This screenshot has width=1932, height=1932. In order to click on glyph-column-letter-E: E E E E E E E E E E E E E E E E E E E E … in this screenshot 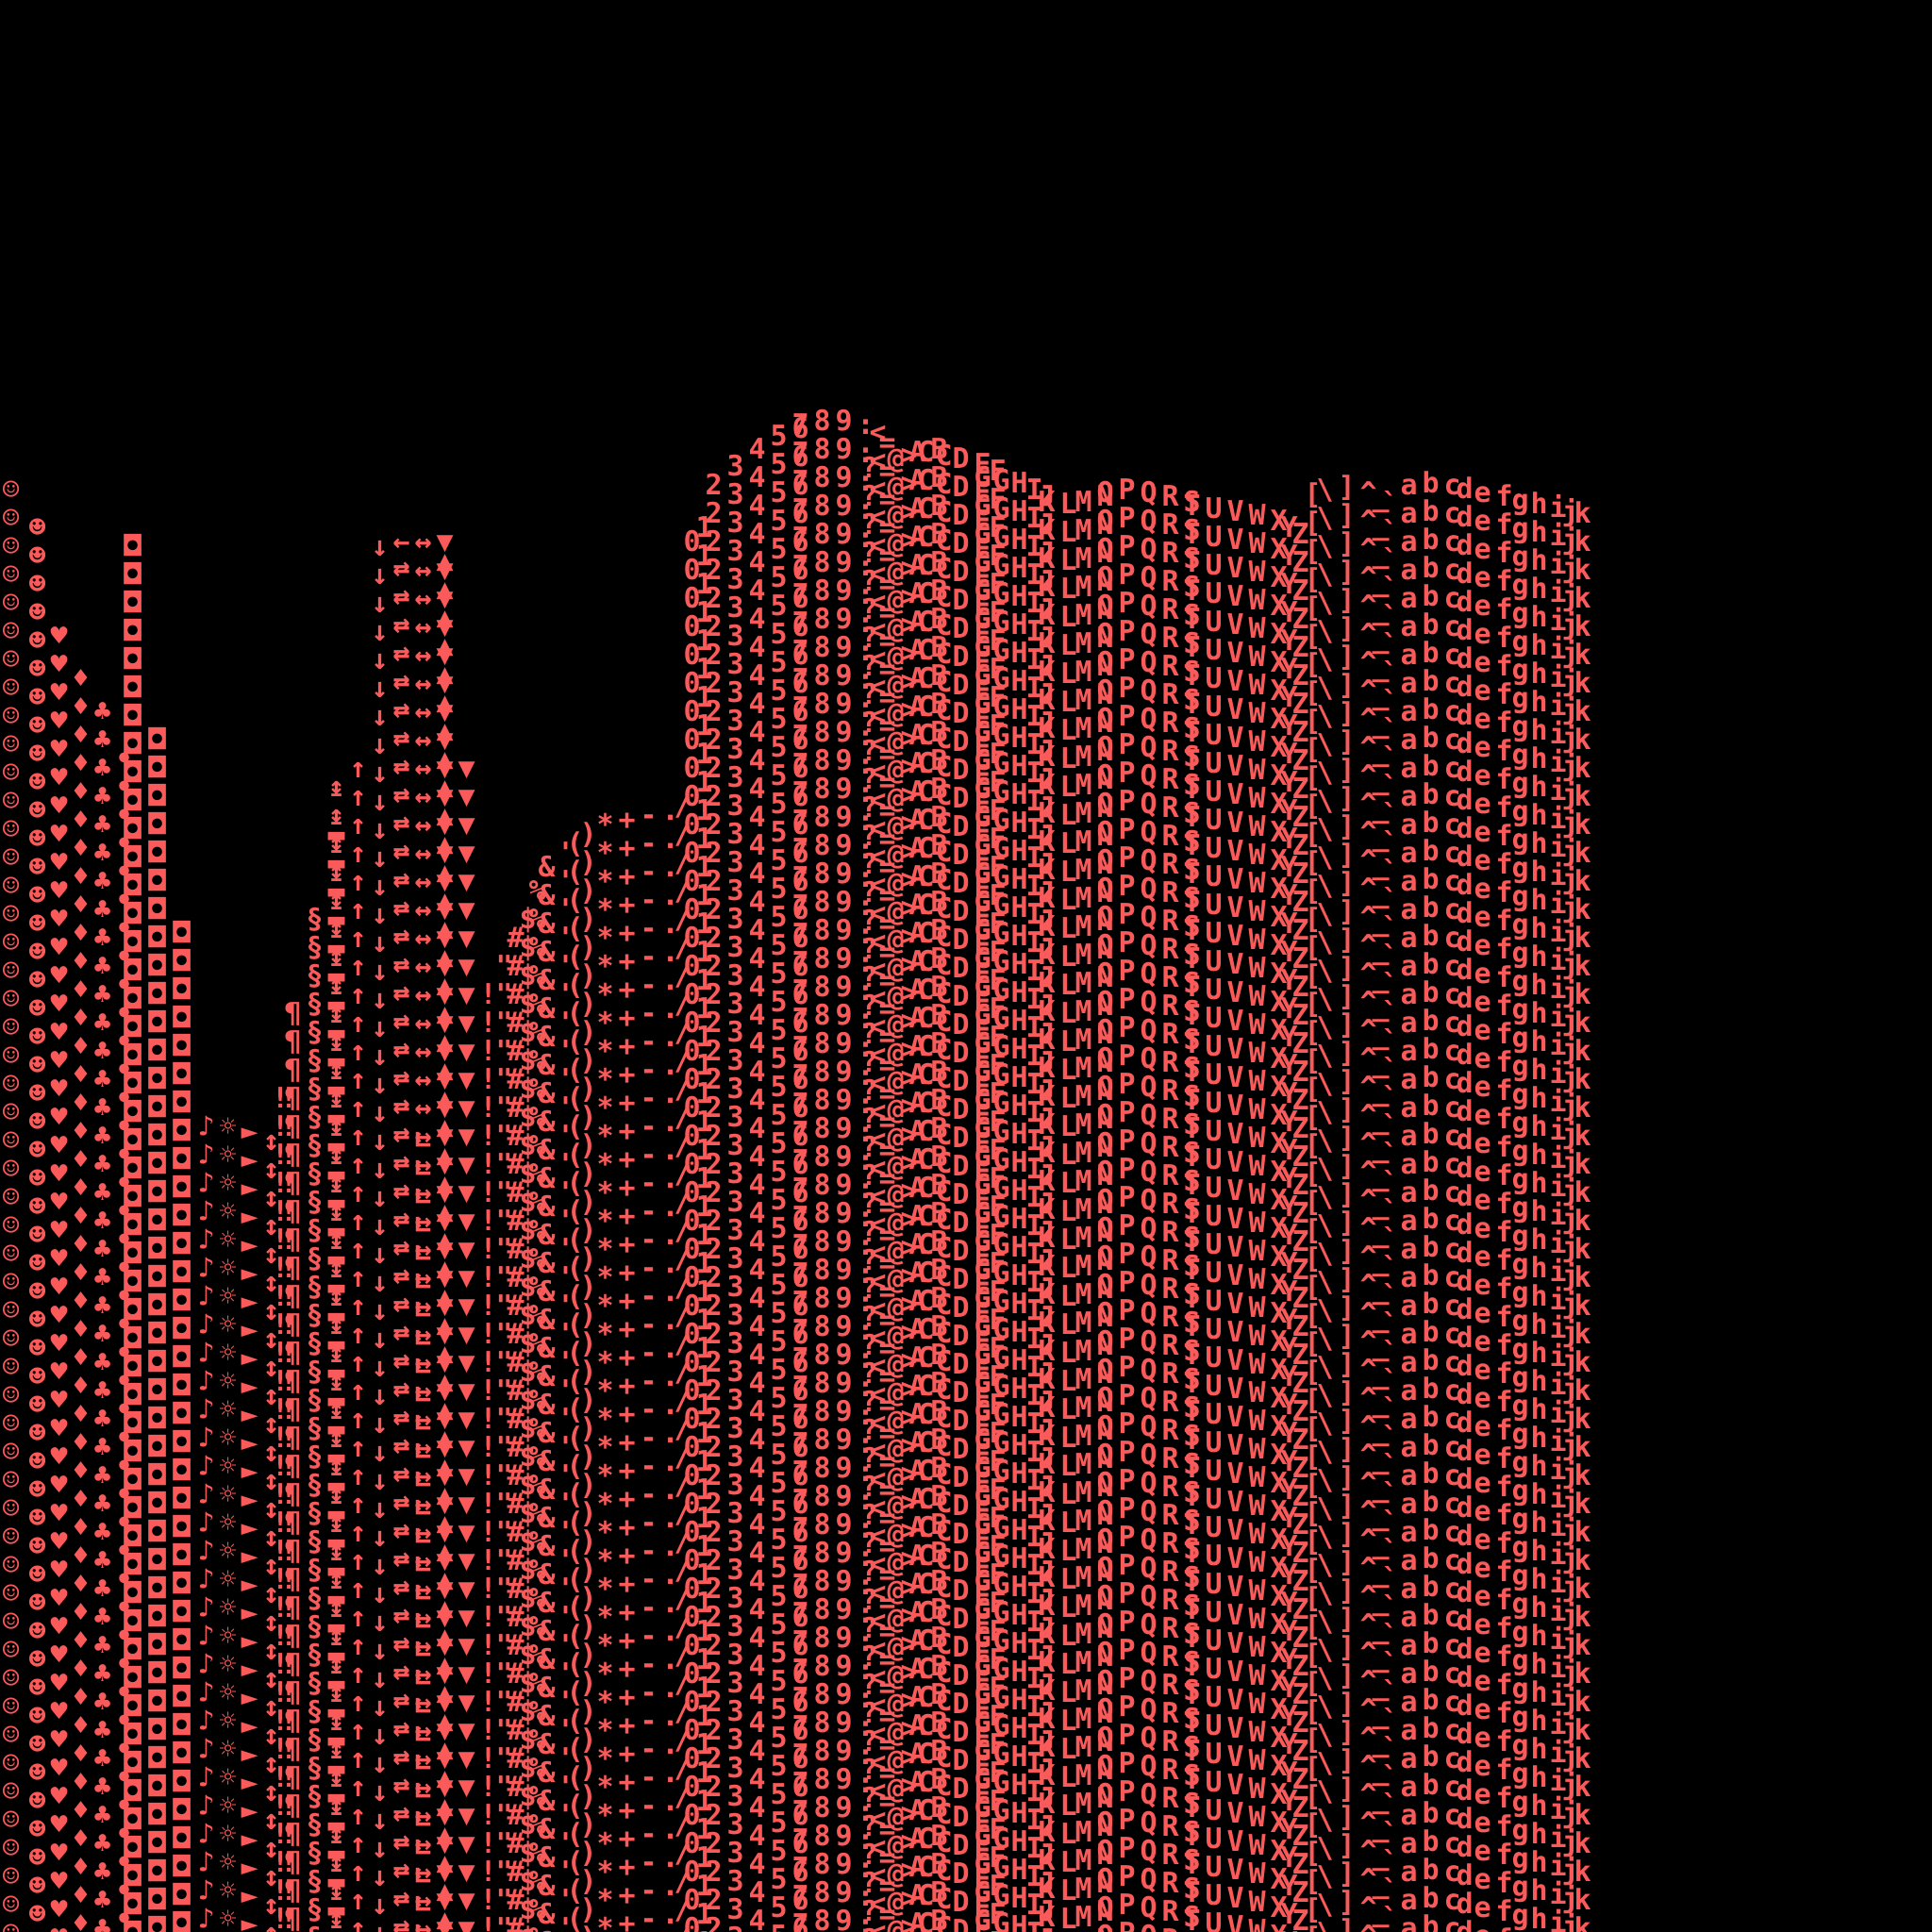, I will do `click(983, 1191)`.